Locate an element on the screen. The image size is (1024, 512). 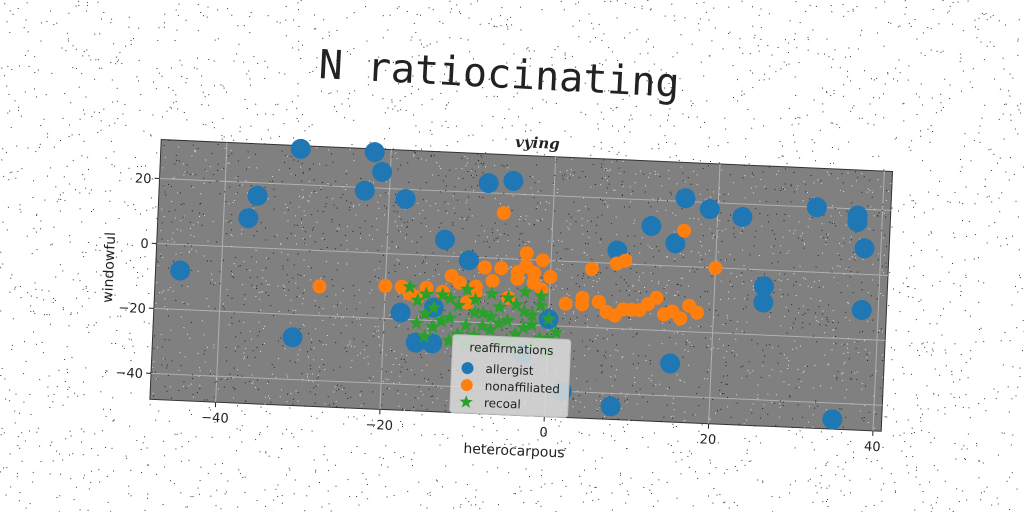
x-tick-label: 0 is located at coordinates (543, 432).